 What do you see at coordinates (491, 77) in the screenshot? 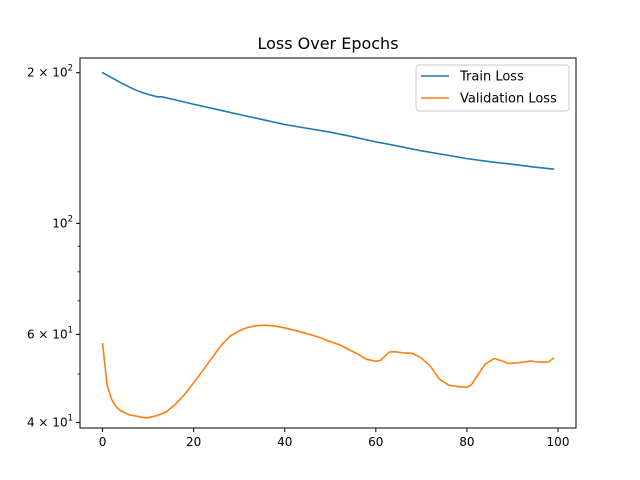
I see `legend-label-0: Train Loss` at bounding box center [491, 77].